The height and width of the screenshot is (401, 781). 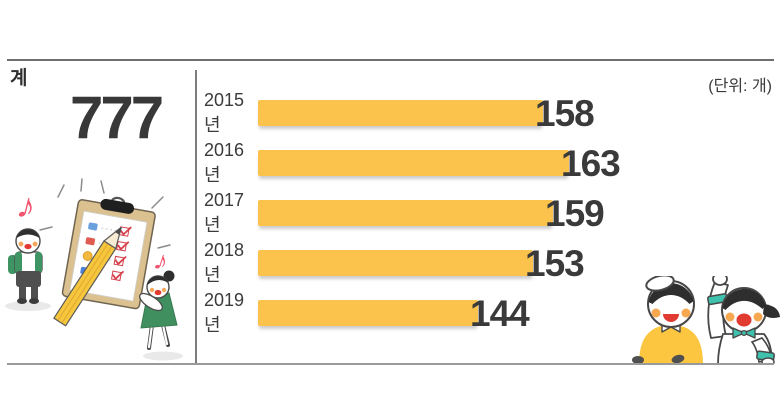 I want to click on music-note-icon: ♪, so click(x=26, y=206).